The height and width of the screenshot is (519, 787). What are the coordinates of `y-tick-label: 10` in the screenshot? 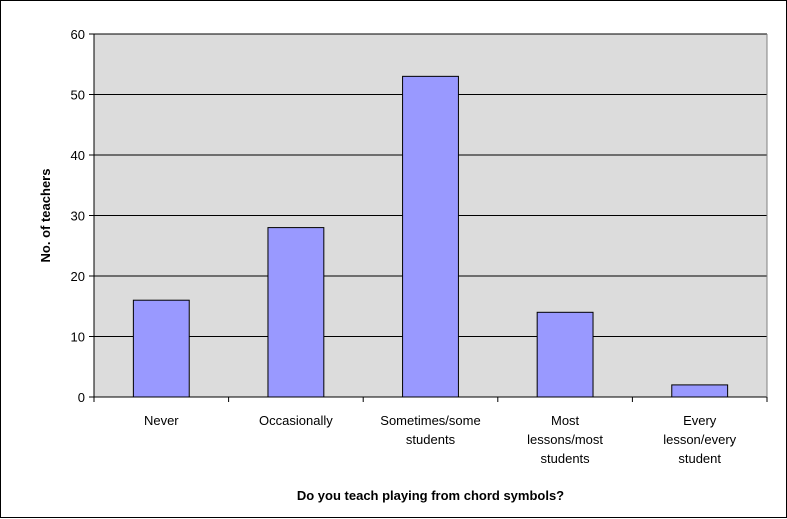 It's located at (78, 337).